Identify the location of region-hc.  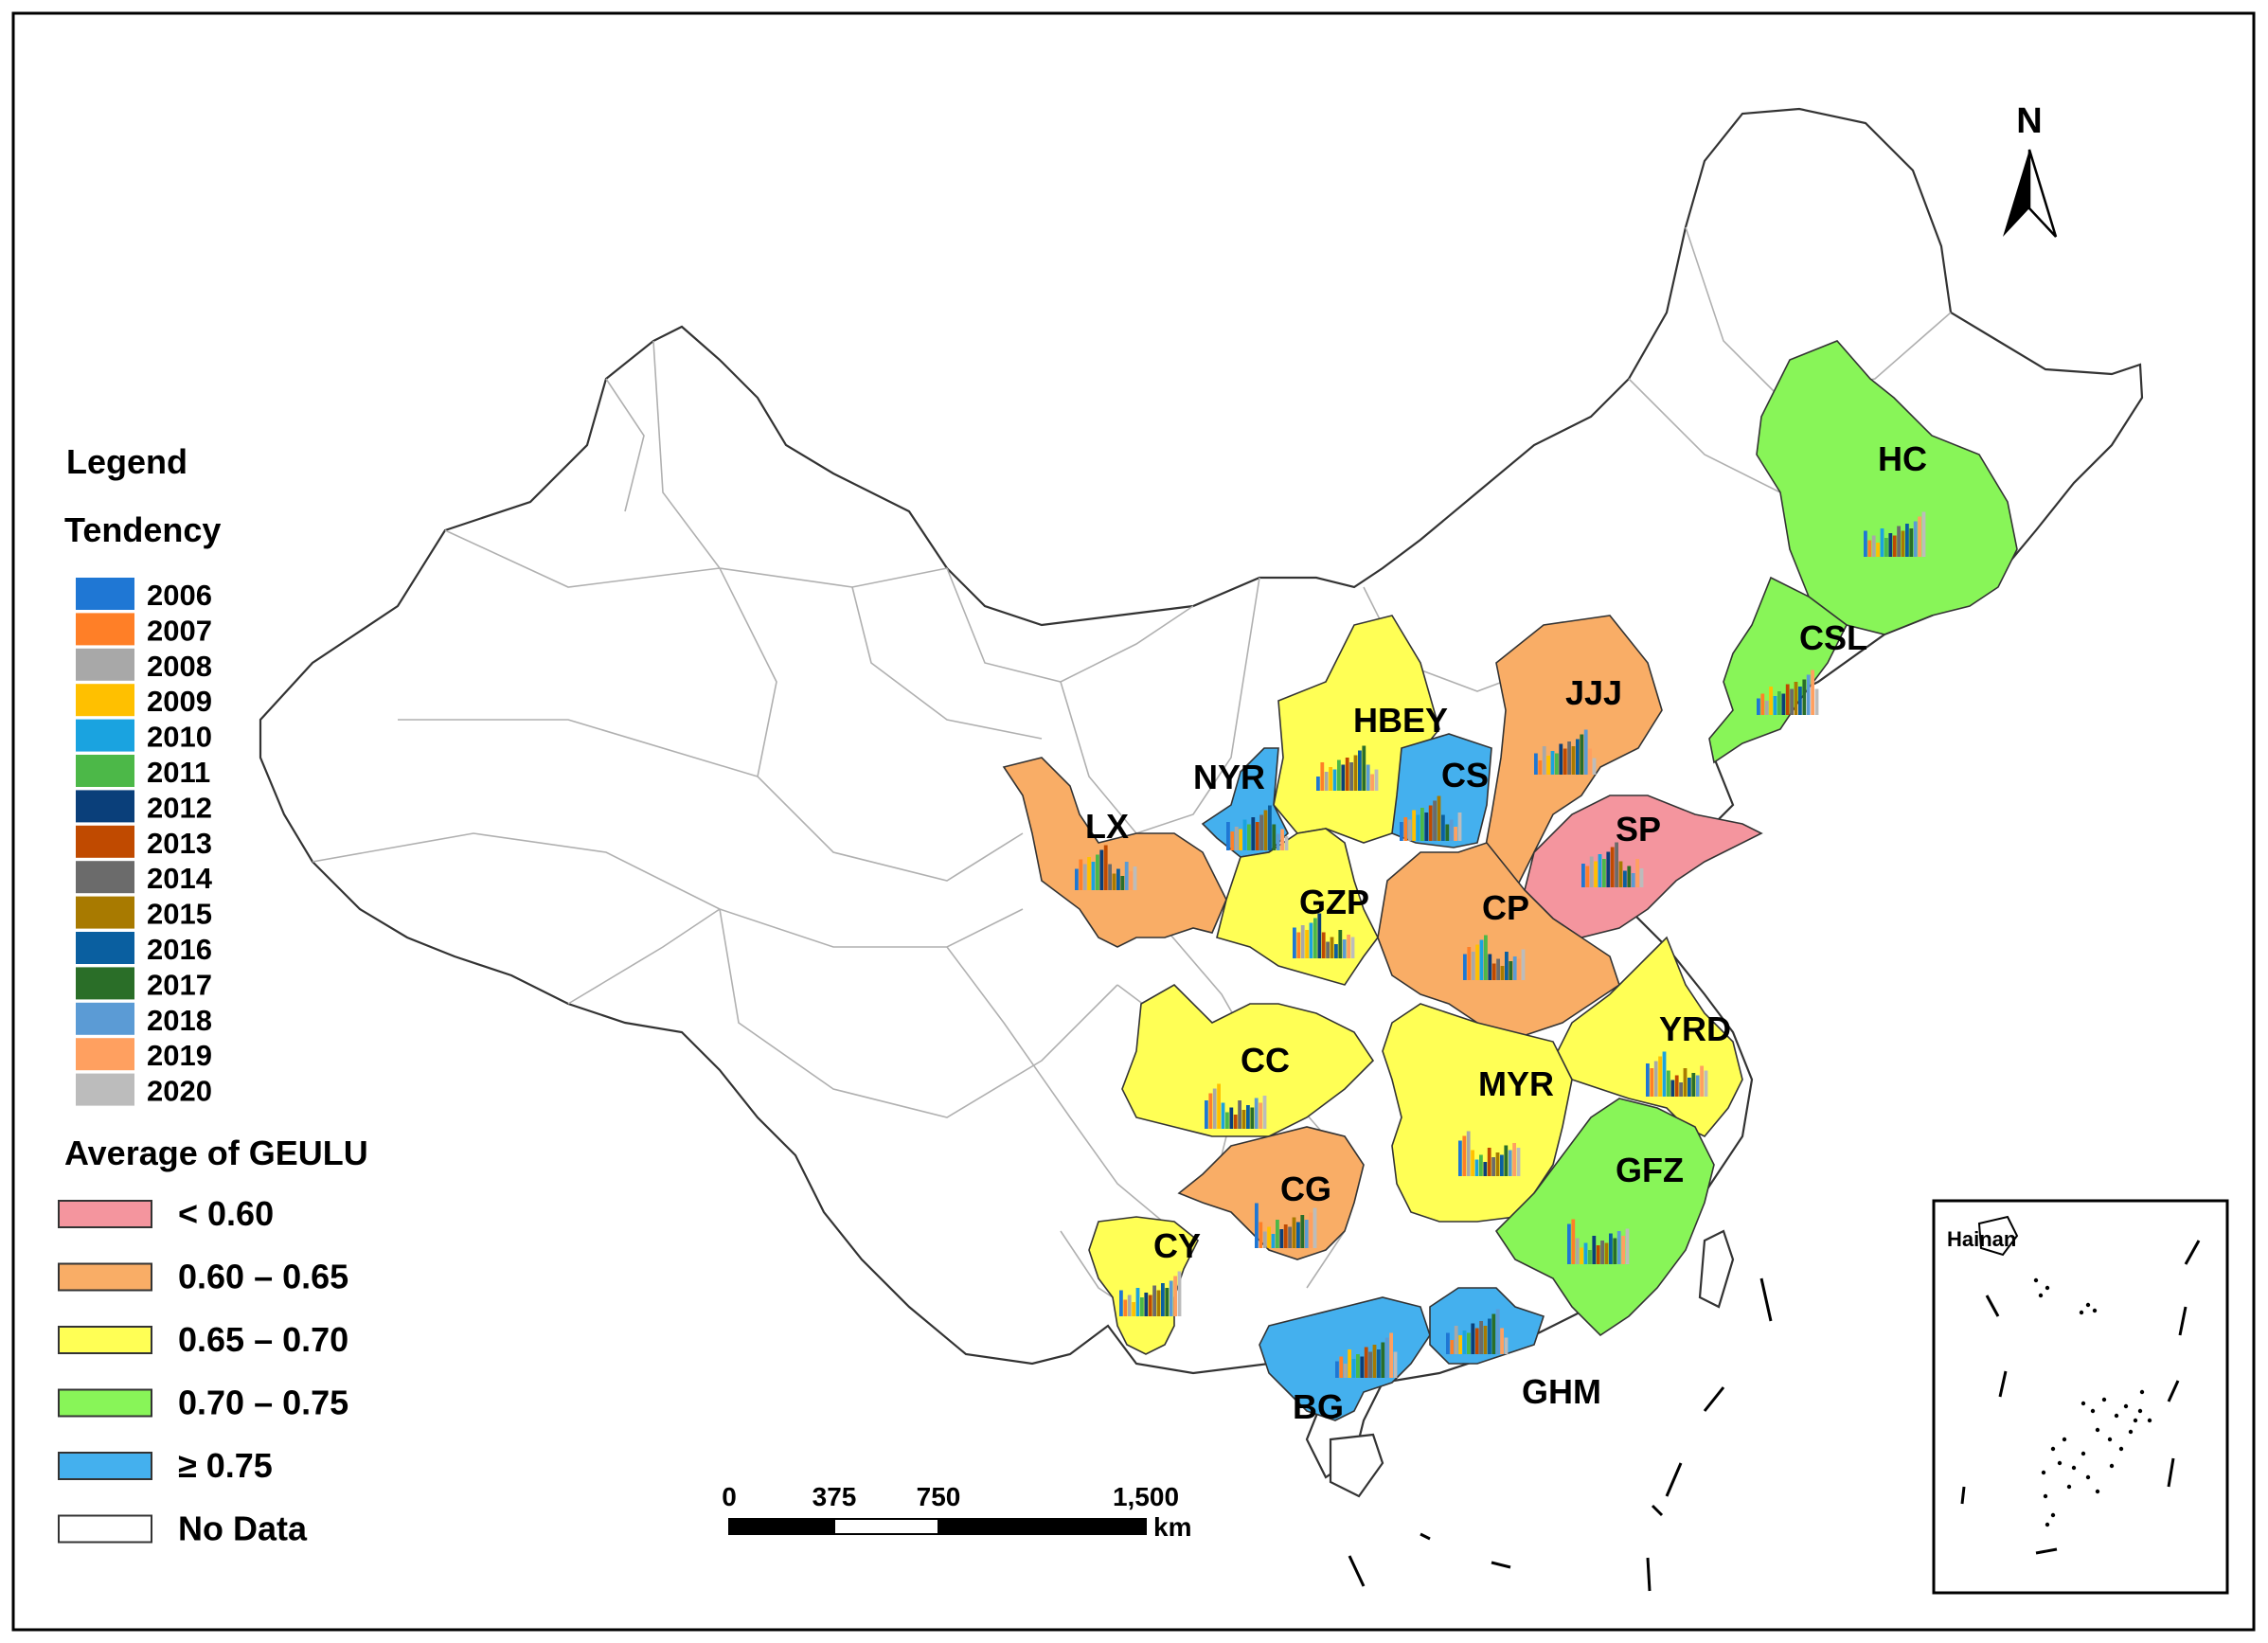
(1887, 488).